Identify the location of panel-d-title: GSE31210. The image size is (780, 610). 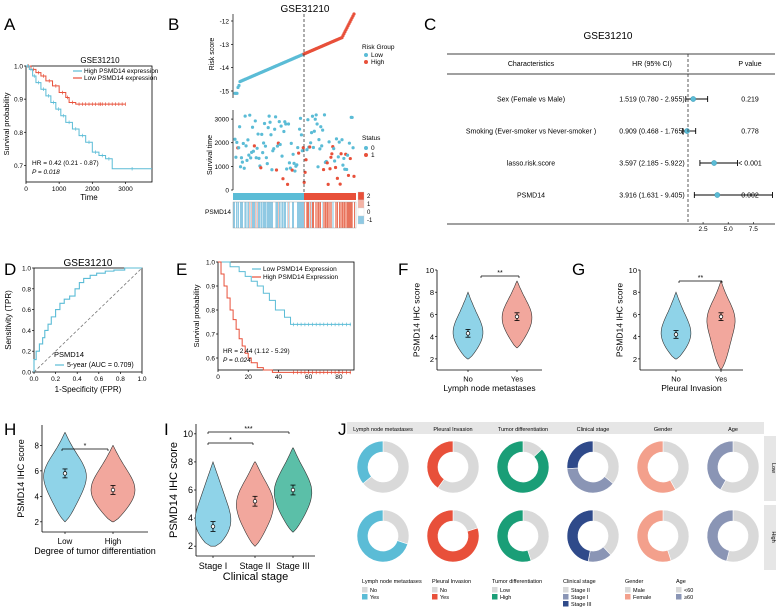
(88, 263).